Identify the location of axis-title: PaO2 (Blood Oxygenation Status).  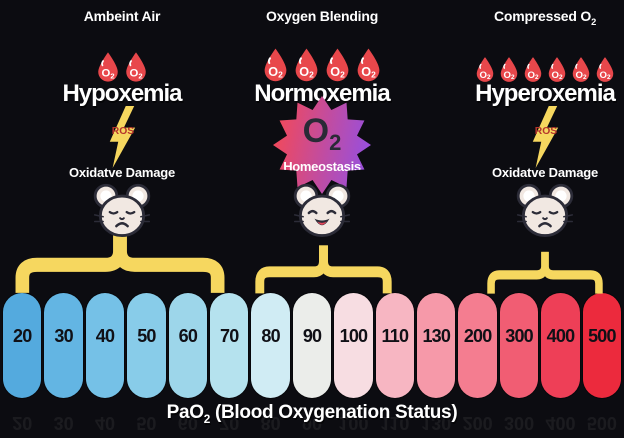
(312, 414).